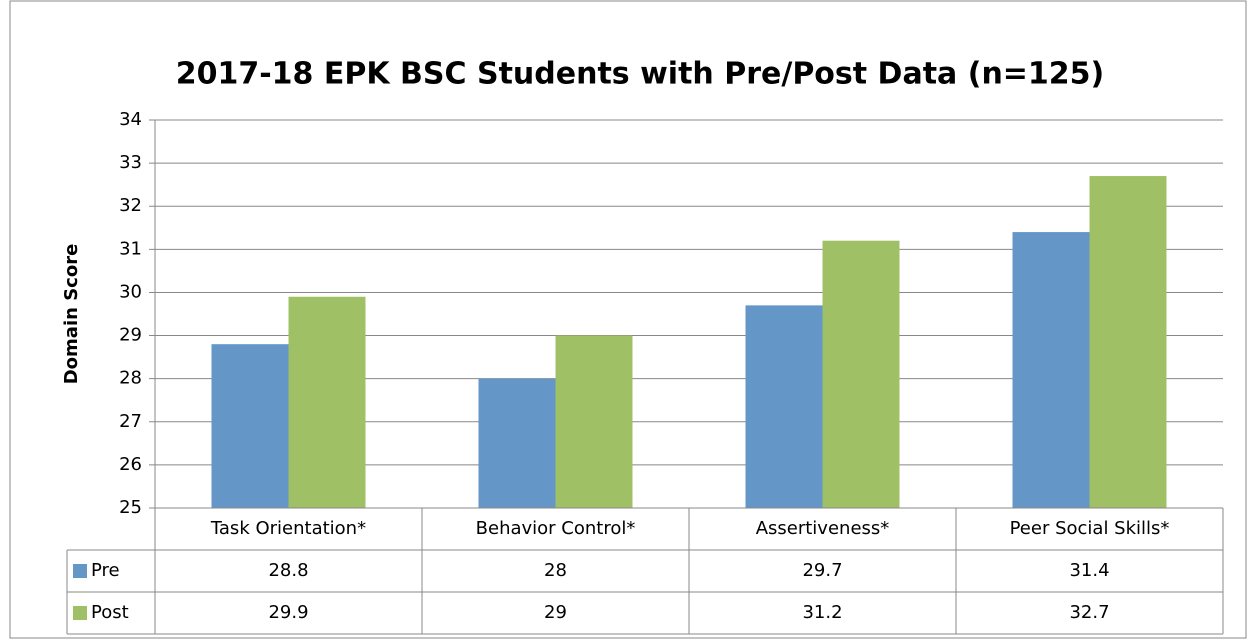 This screenshot has height=639, width=1248. What do you see at coordinates (130, 507) in the screenshot?
I see `y-tick-label: 25` at bounding box center [130, 507].